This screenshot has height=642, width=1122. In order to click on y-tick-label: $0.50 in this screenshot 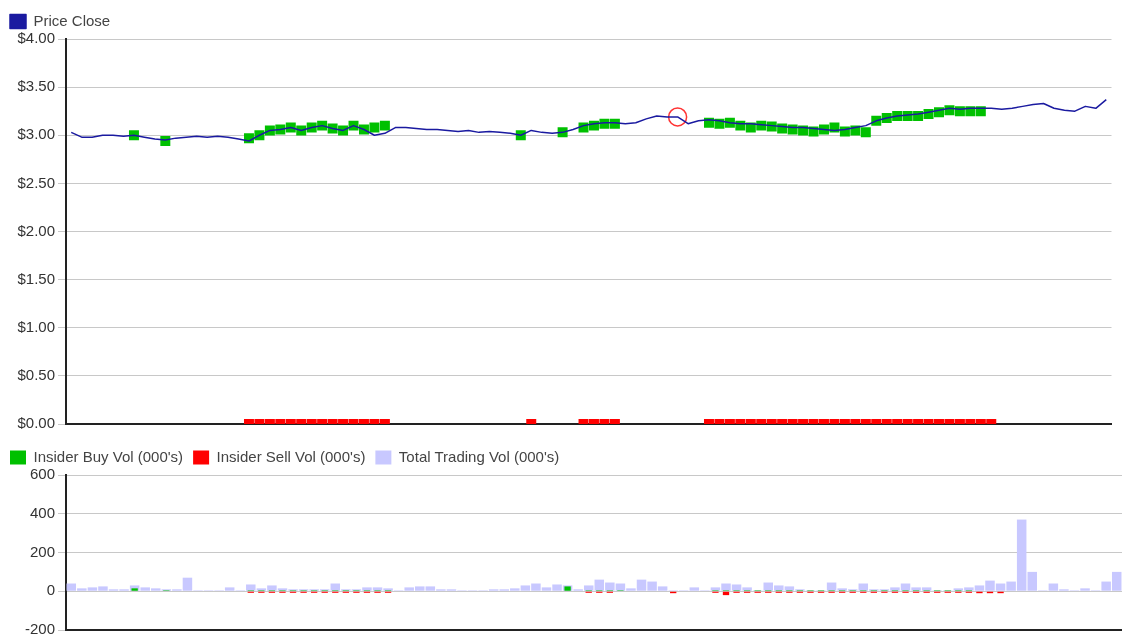, I will do `click(36, 375)`.